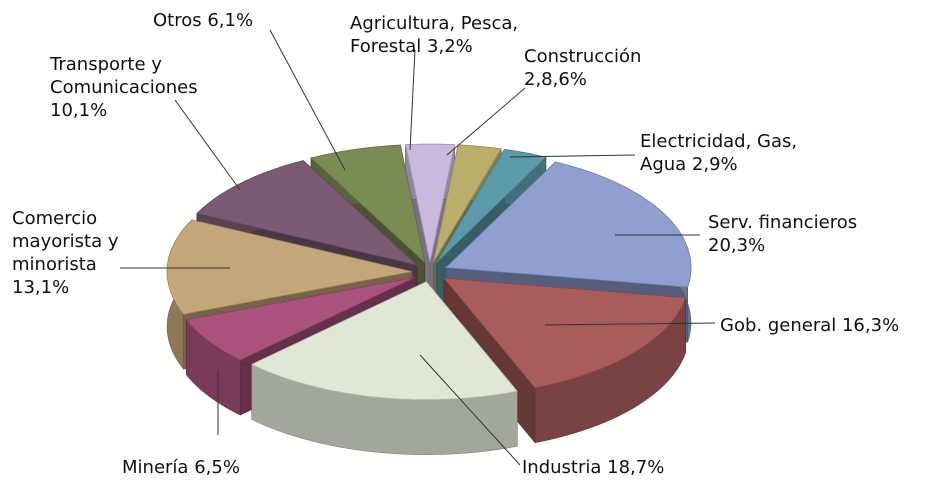 The width and height of the screenshot is (943, 485). I want to click on slice-label: Comercio mayorista y minorista 13,1%, so click(74, 253).